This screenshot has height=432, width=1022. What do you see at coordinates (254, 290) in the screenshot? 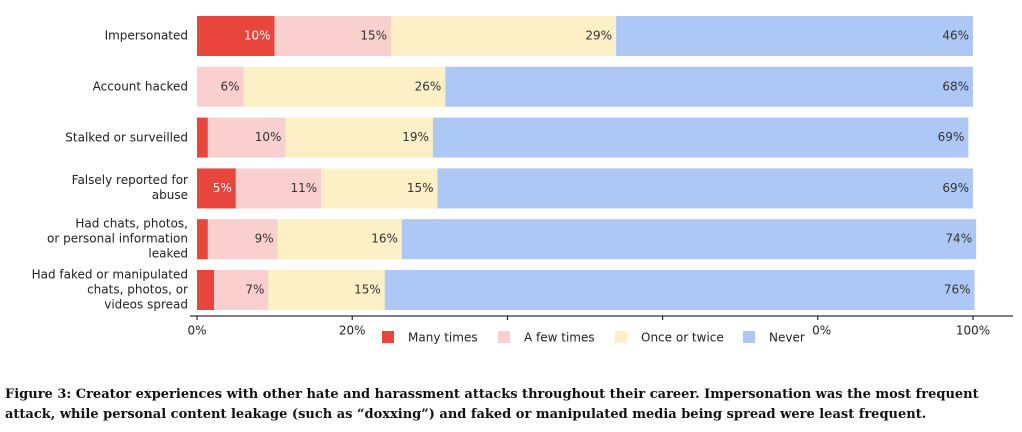
I see `value-label: 7%` at bounding box center [254, 290].